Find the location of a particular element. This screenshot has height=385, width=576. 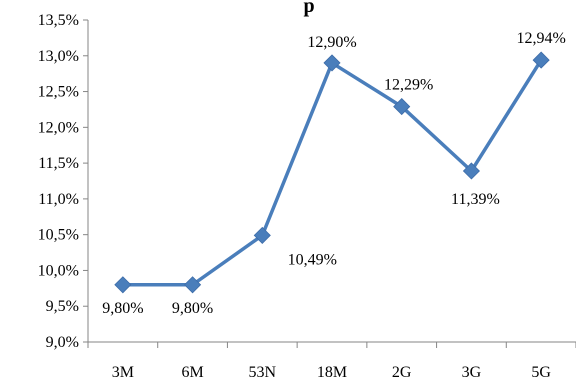

data-label: 11,39% is located at coordinates (475, 199).